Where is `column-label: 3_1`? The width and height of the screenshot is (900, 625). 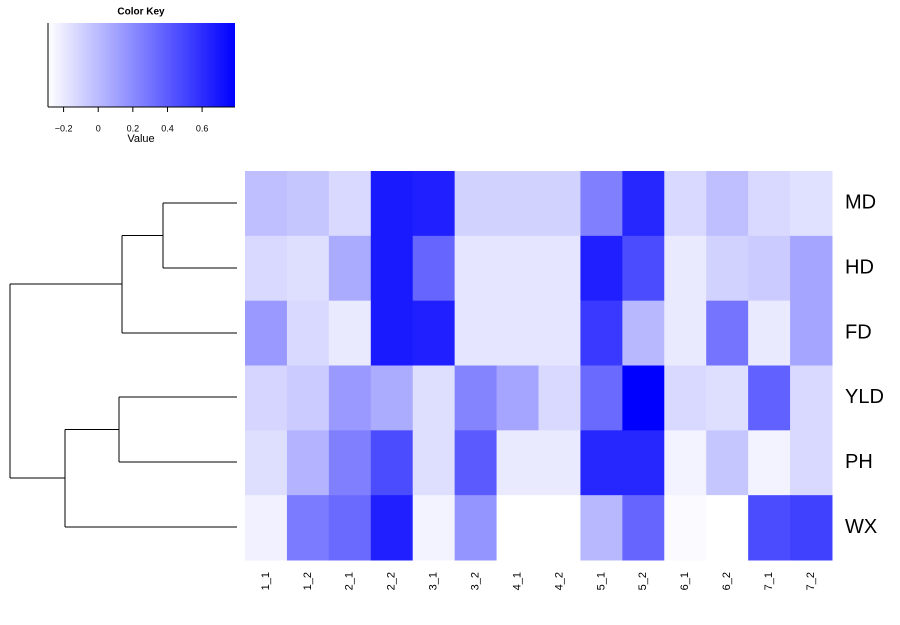
column-label: 3_1 is located at coordinates (434, 581).